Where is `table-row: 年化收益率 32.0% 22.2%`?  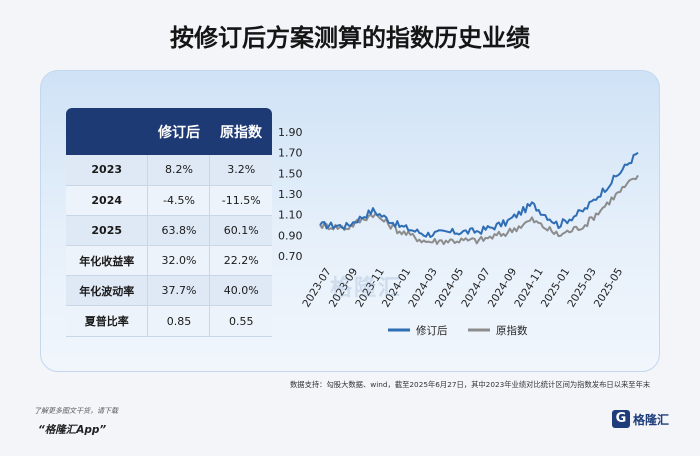 table-row: 年化收益率 32.0% 22.2% is located at coordinates (169, 261).